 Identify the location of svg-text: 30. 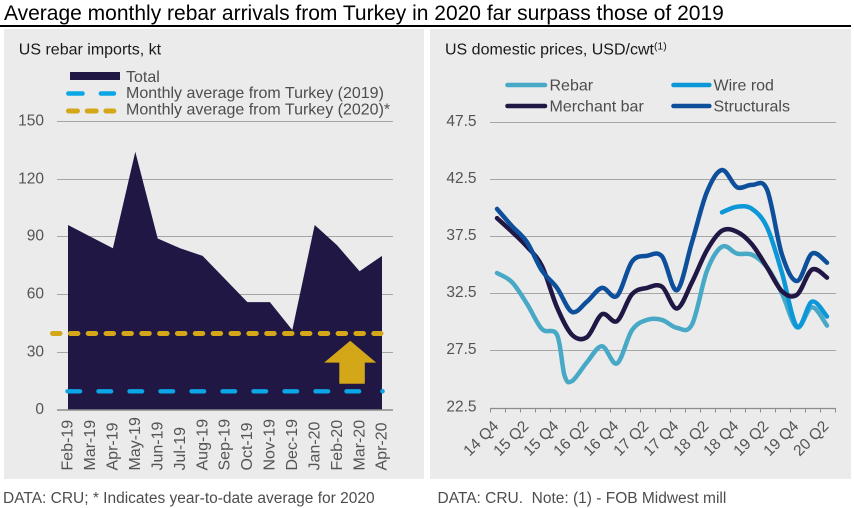
(36, 352).